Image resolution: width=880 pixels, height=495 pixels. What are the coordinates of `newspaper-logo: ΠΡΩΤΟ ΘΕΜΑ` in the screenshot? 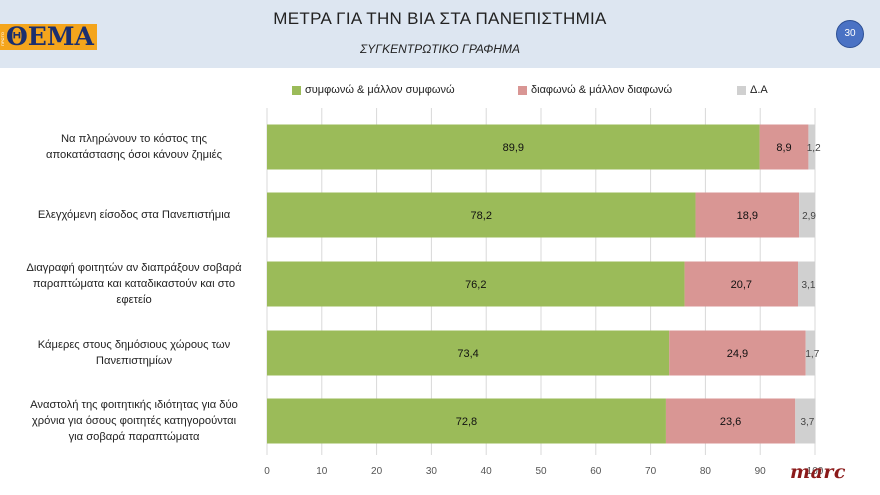 It's located at (48, 36).